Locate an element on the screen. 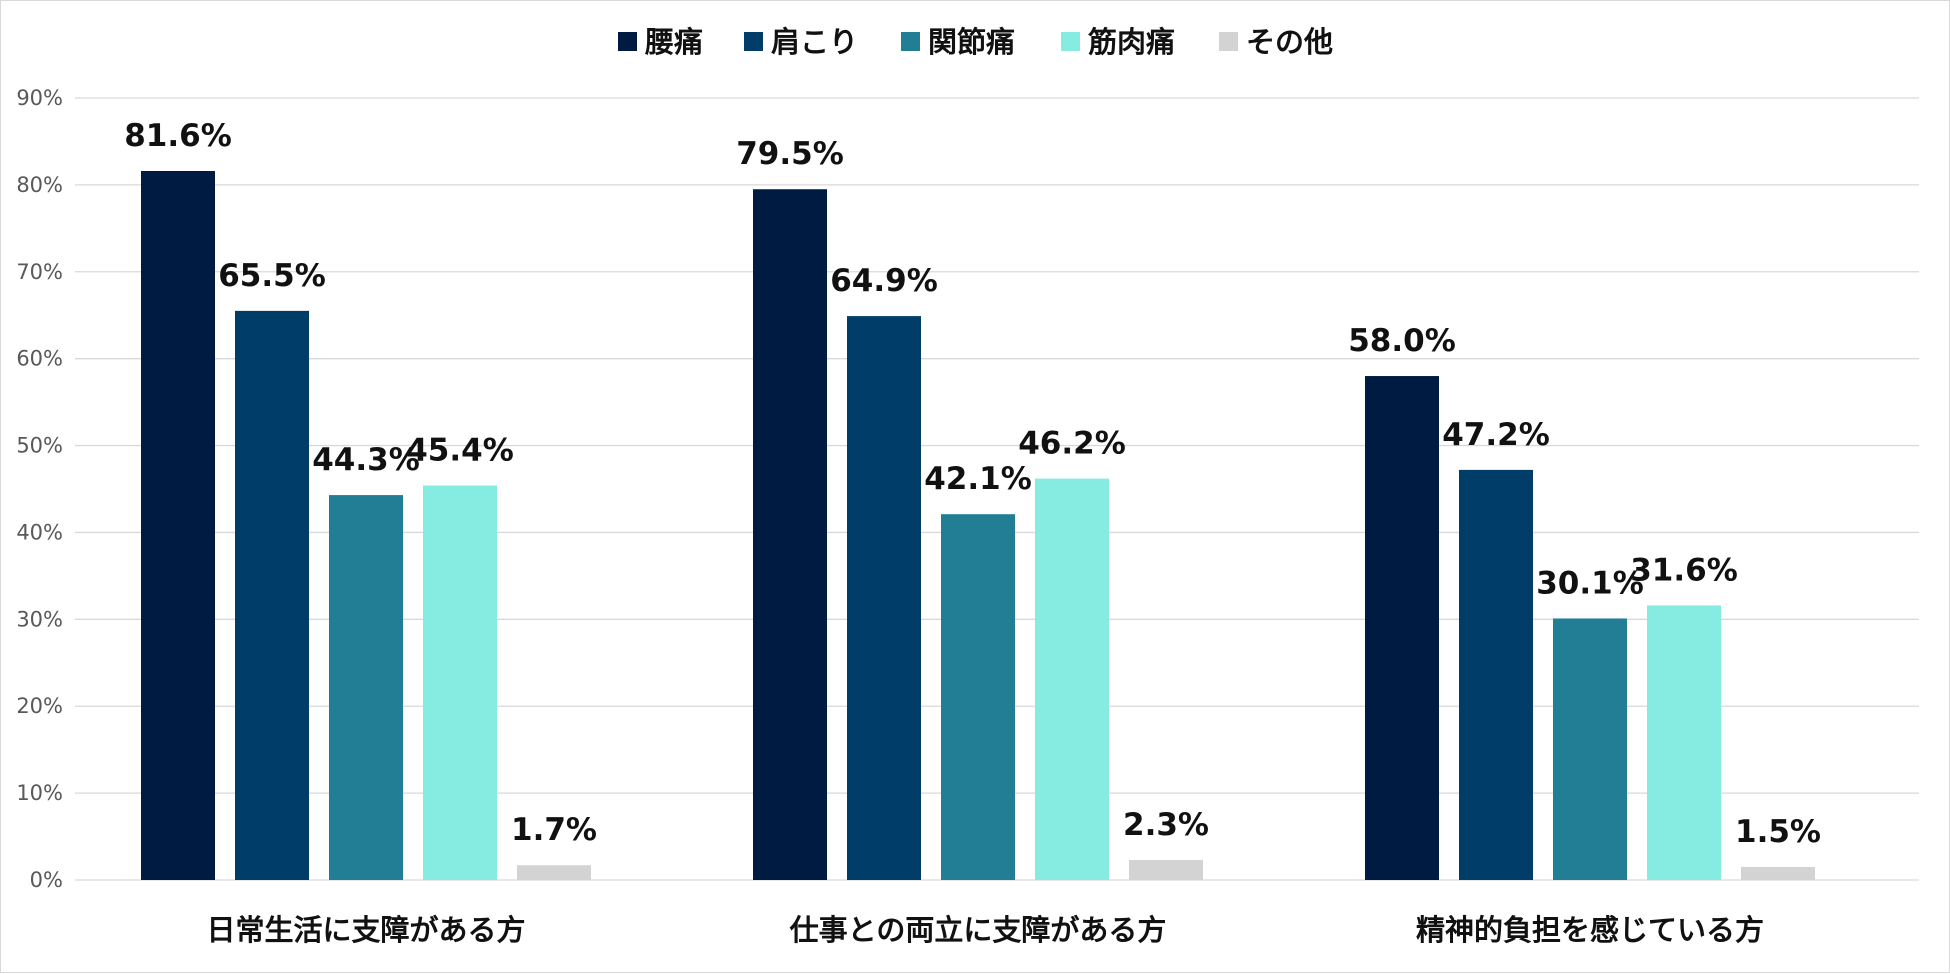 Image resolution: width=1950 pixels, height=974 pixels. y-tick-label: 30% is located at coordinates (39, 619).